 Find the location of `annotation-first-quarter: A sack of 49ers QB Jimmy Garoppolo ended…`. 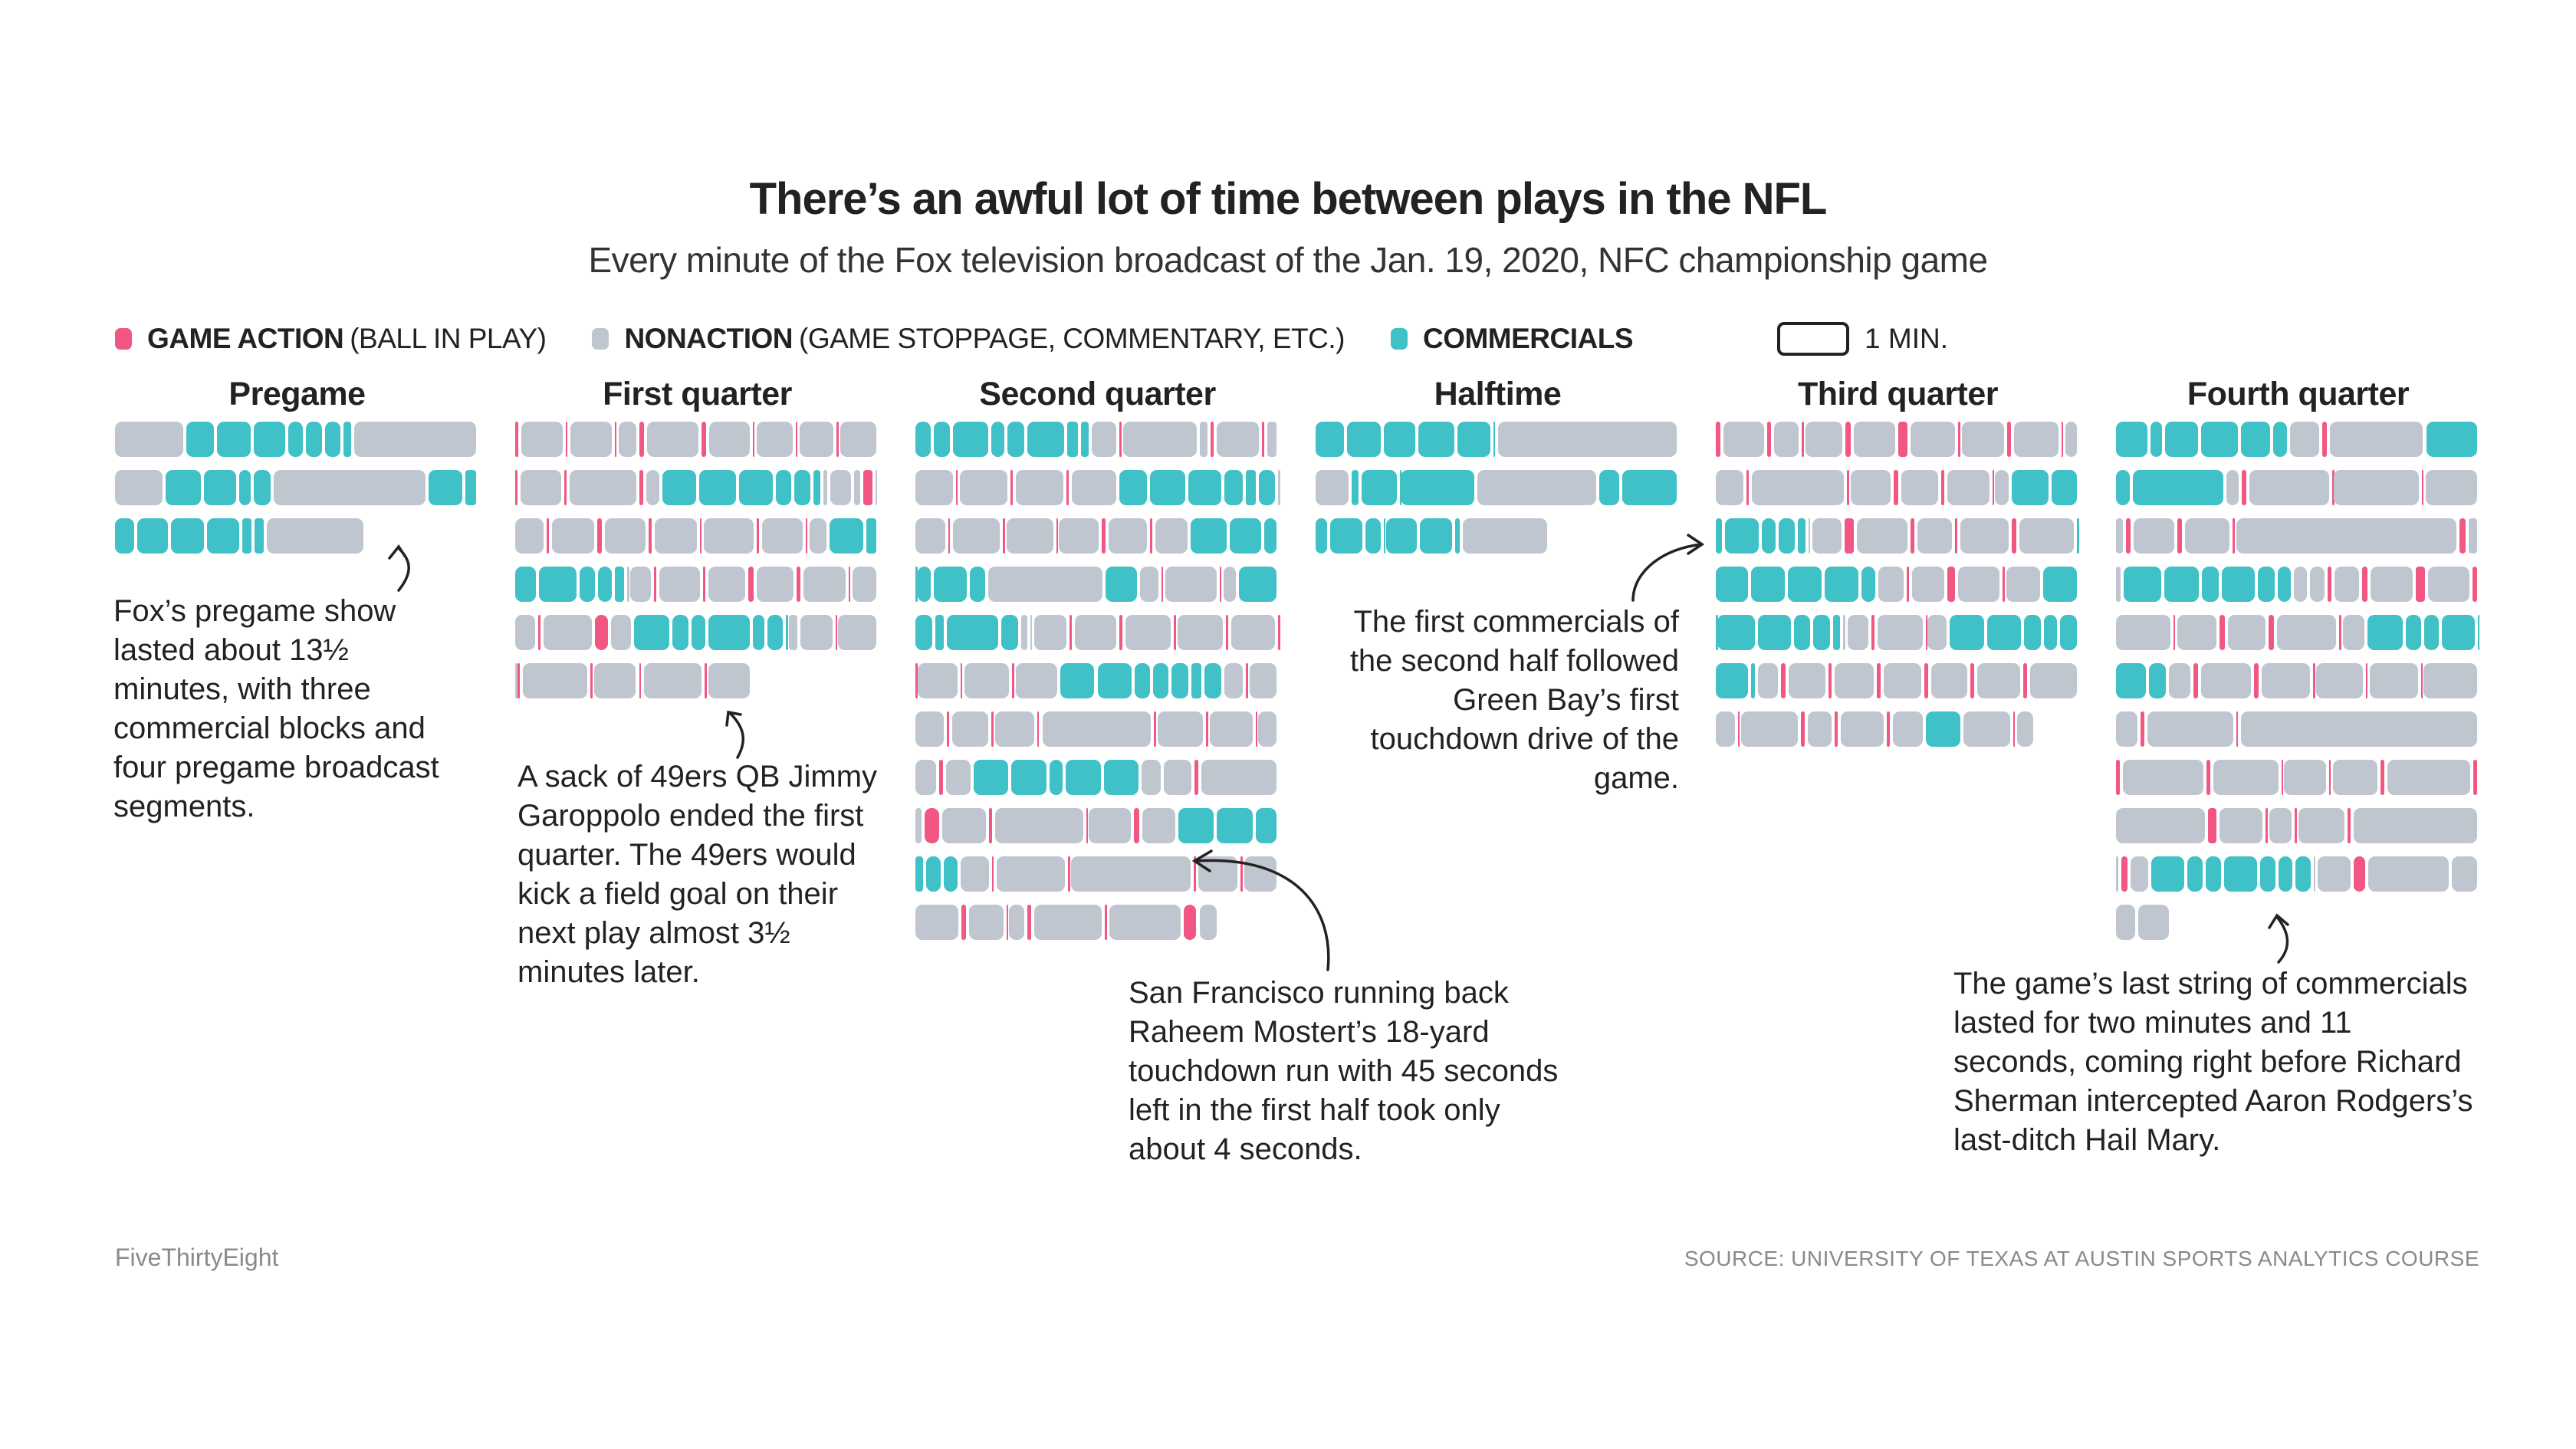

annotation-first-quarter: A sack of 49ers QB Jimmy Garoppolo ended… is located at coordinates (698, 875).